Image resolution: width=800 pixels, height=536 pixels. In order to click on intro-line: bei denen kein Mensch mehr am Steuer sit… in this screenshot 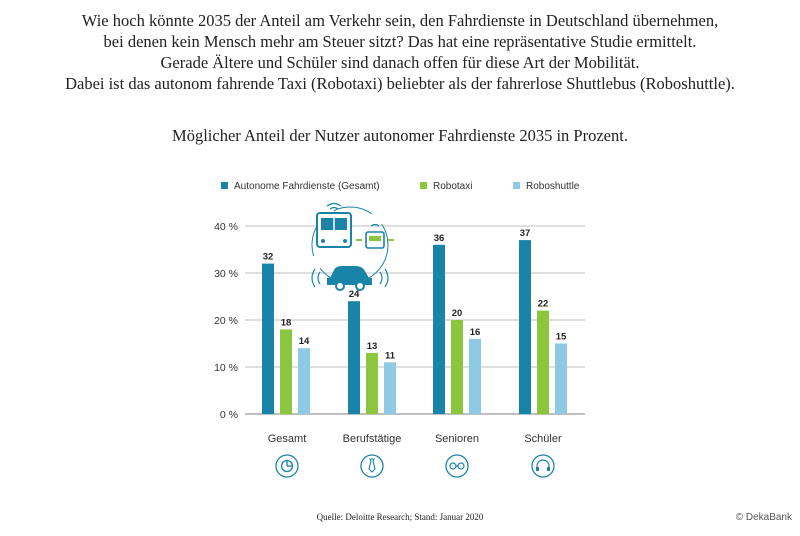, I will do `click(400, 41)`.